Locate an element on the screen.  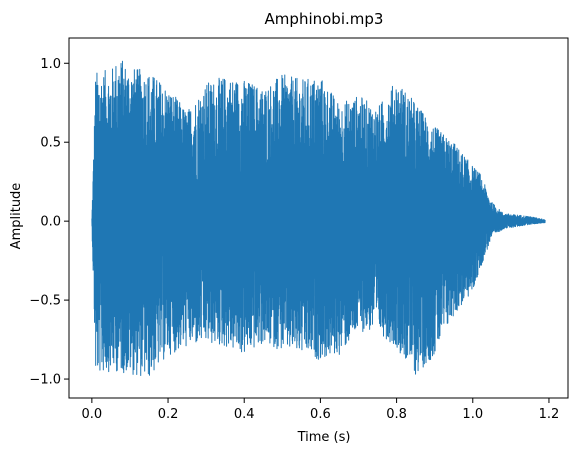
y-tick-label: 1.0 is located at coordinates (50, 64).